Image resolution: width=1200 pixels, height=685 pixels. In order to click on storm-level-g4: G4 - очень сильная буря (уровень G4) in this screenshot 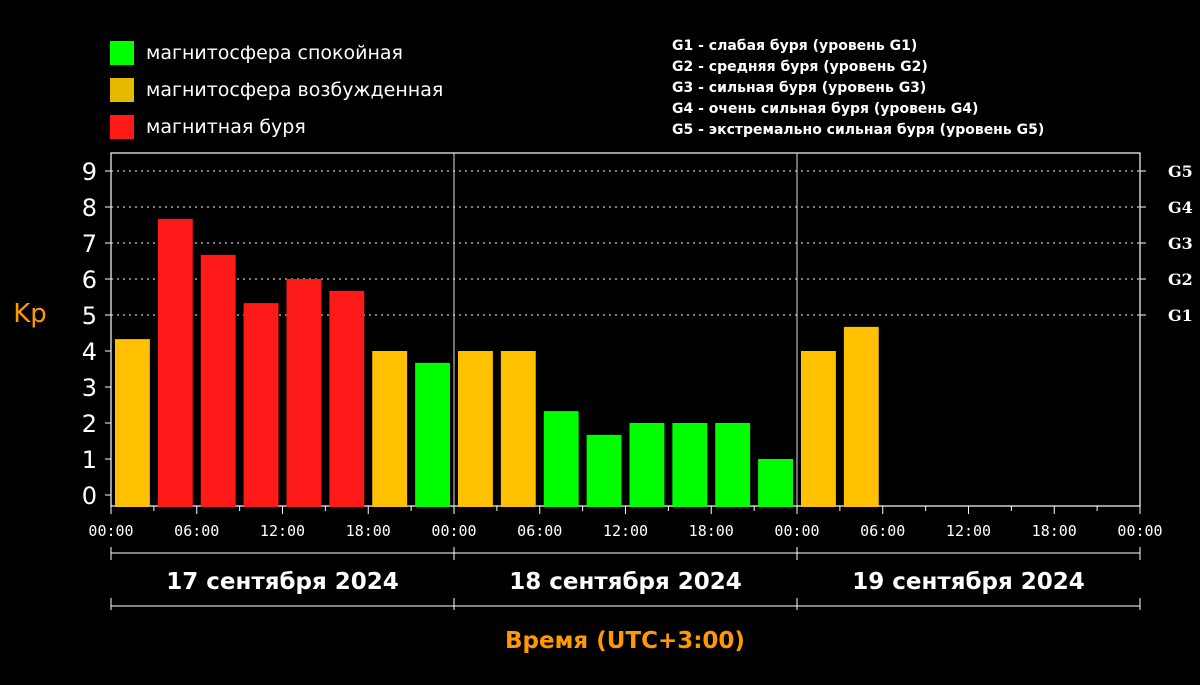, I will do `click(825, 109)`.